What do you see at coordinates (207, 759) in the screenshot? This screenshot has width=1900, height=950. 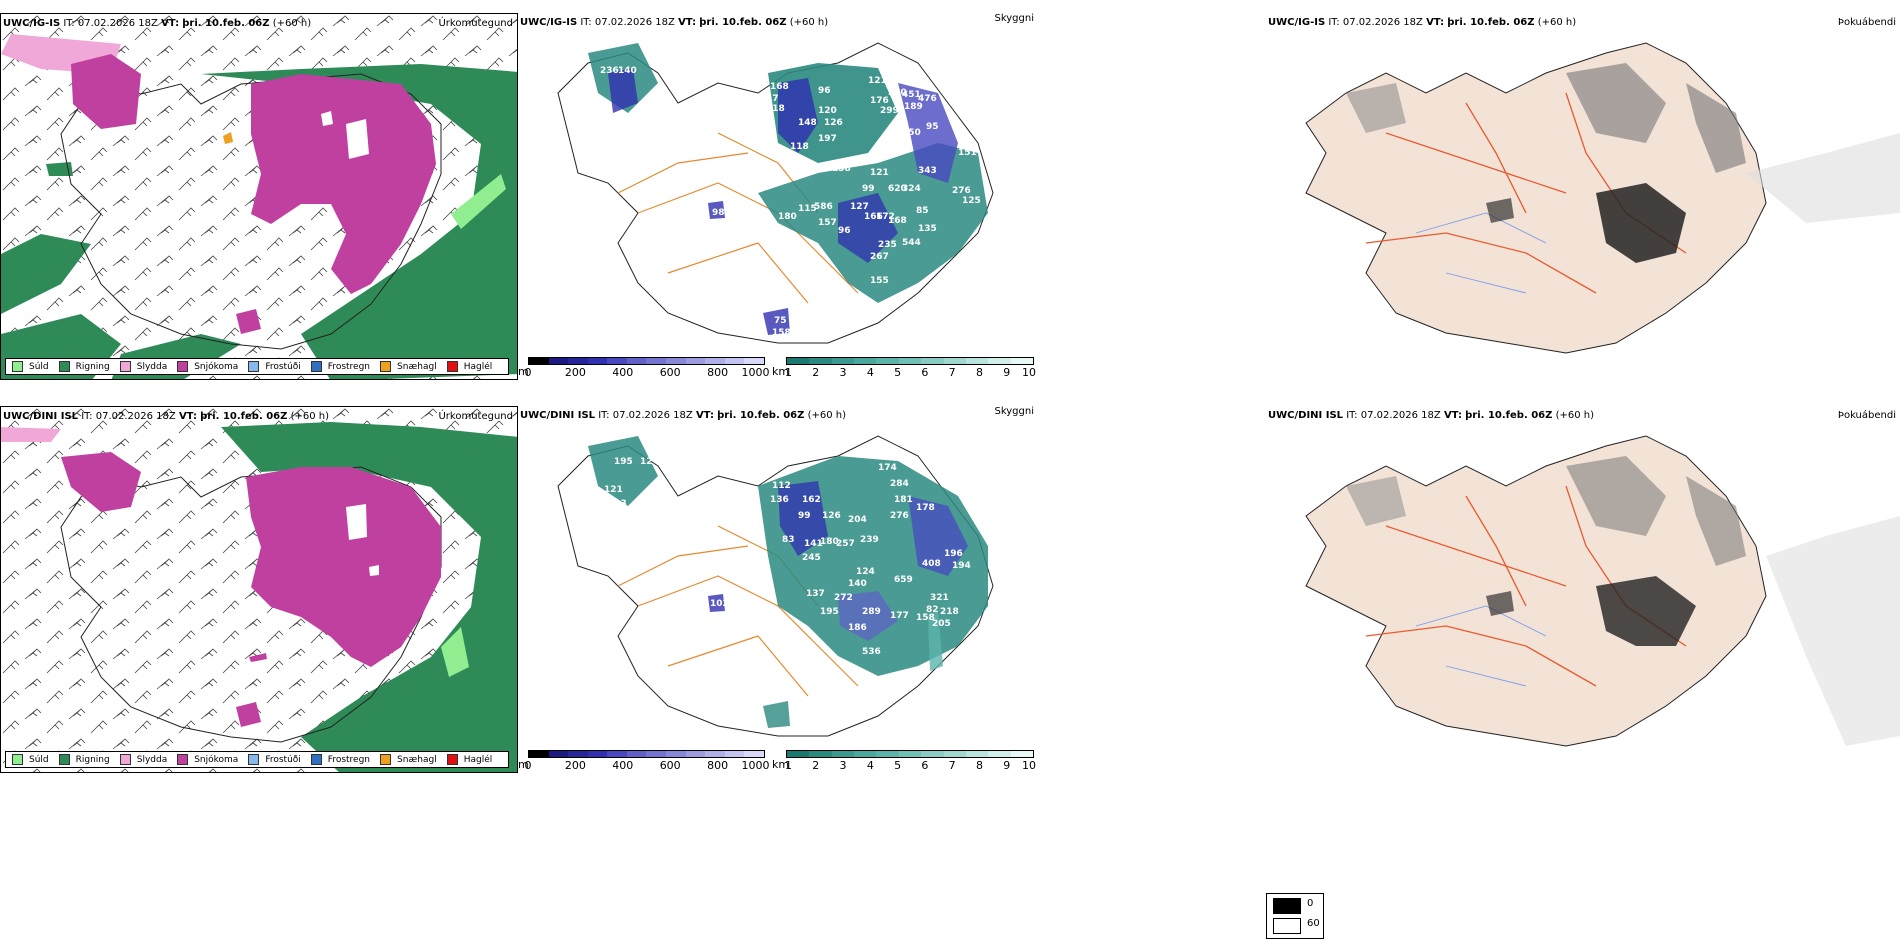 I see `legend-item: Snjókoma` at bounding box center [207, 759].